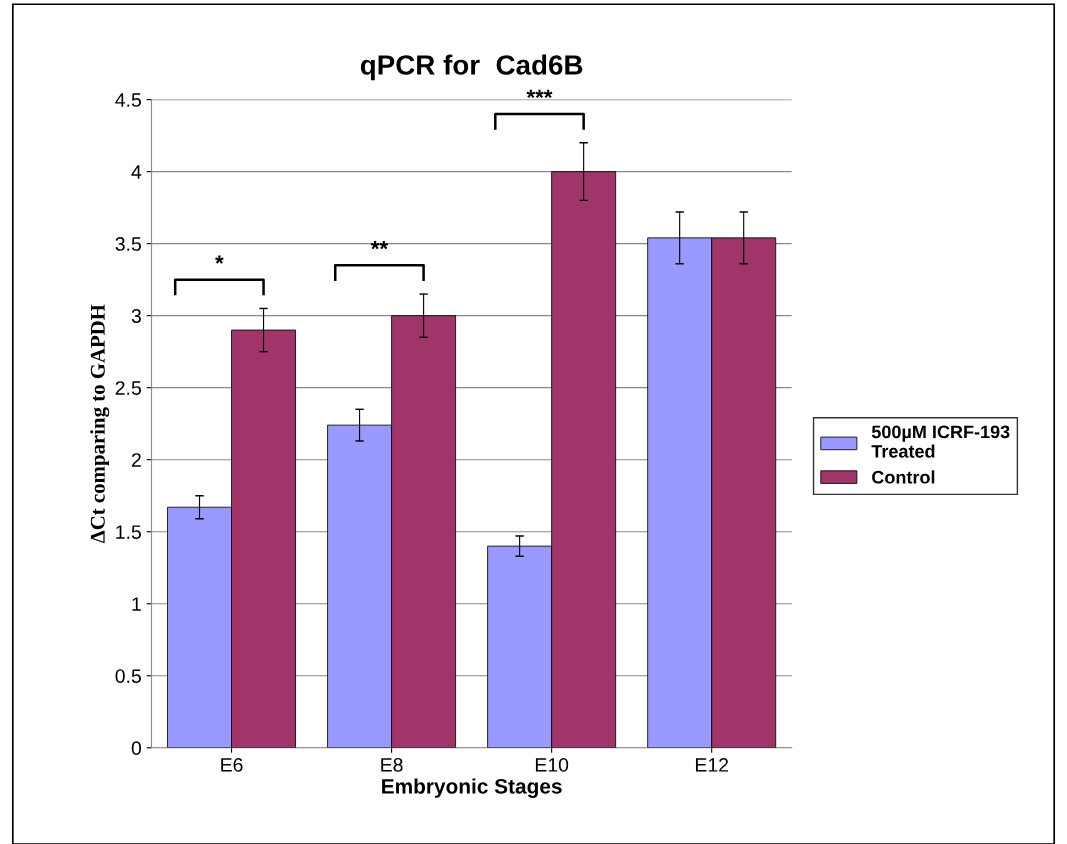  I want to click on y-axis-title: ΔCt comparing to GAPDH, so click(100, 424).